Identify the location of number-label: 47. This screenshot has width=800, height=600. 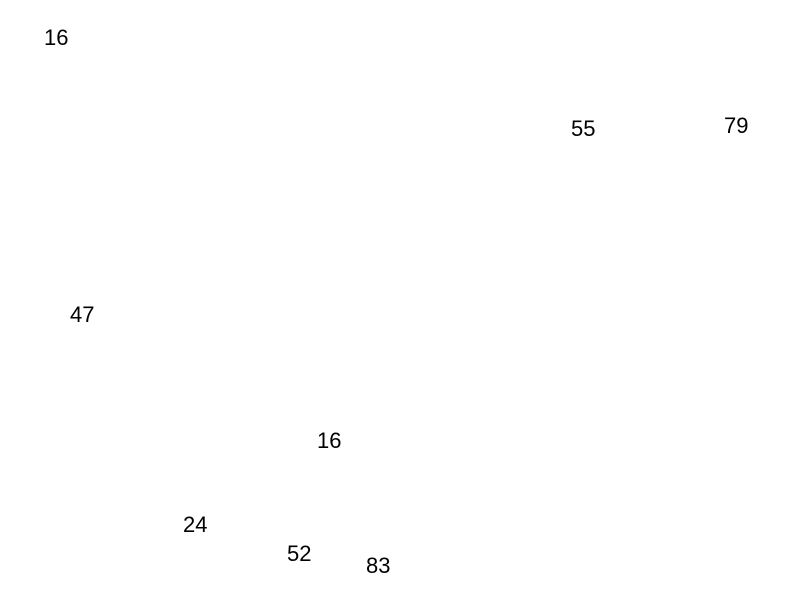
(82, 314).